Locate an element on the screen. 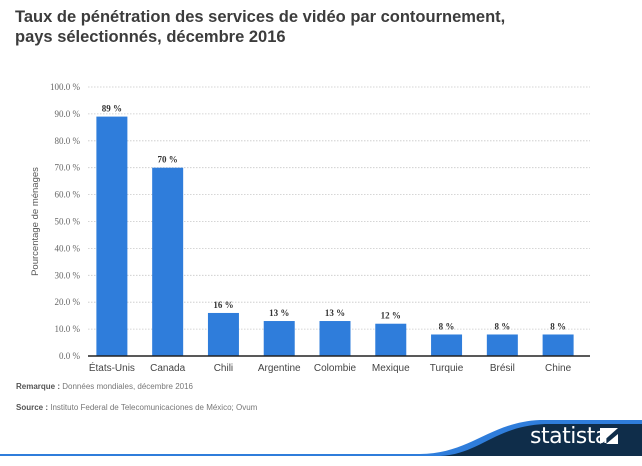 This screenshot has height=466, width=642. y-tick-label: 70.0 % is located at coordinates (68, 168).